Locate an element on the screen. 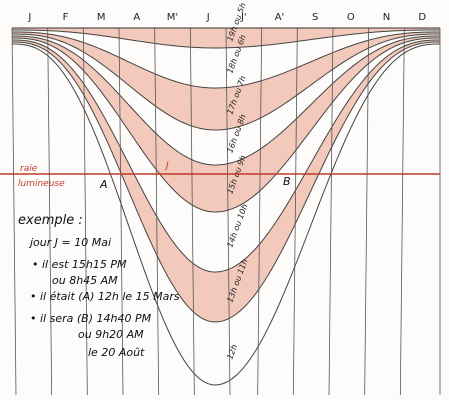  month-label: O is located at coordinates (351, 17).